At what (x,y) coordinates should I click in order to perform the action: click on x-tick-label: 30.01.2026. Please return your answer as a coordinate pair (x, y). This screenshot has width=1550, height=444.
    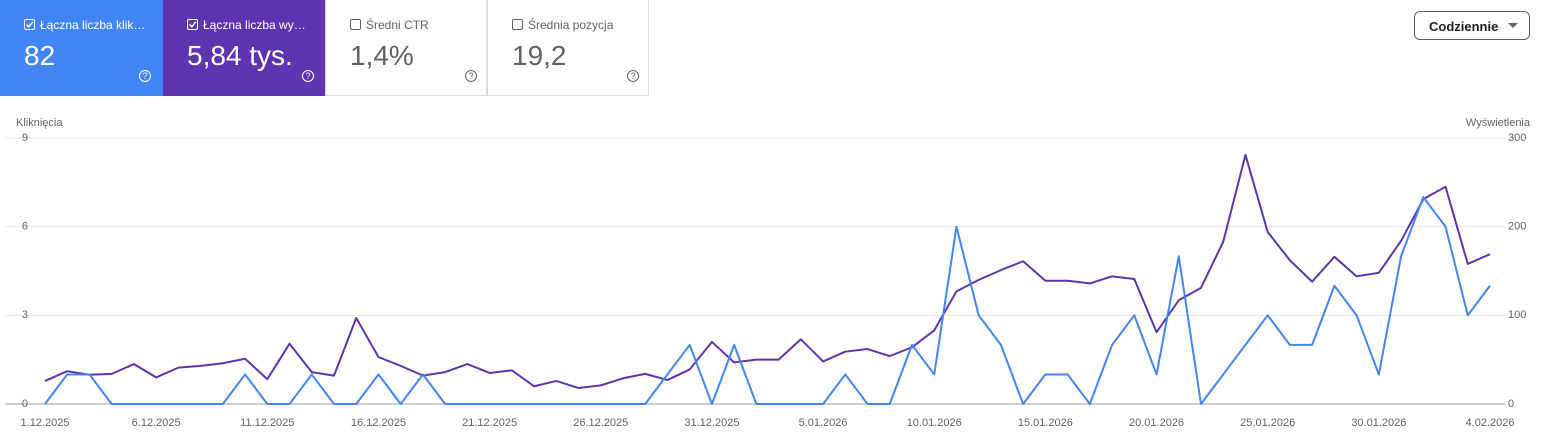
    Looking at the image, I should click on (1378, 423).